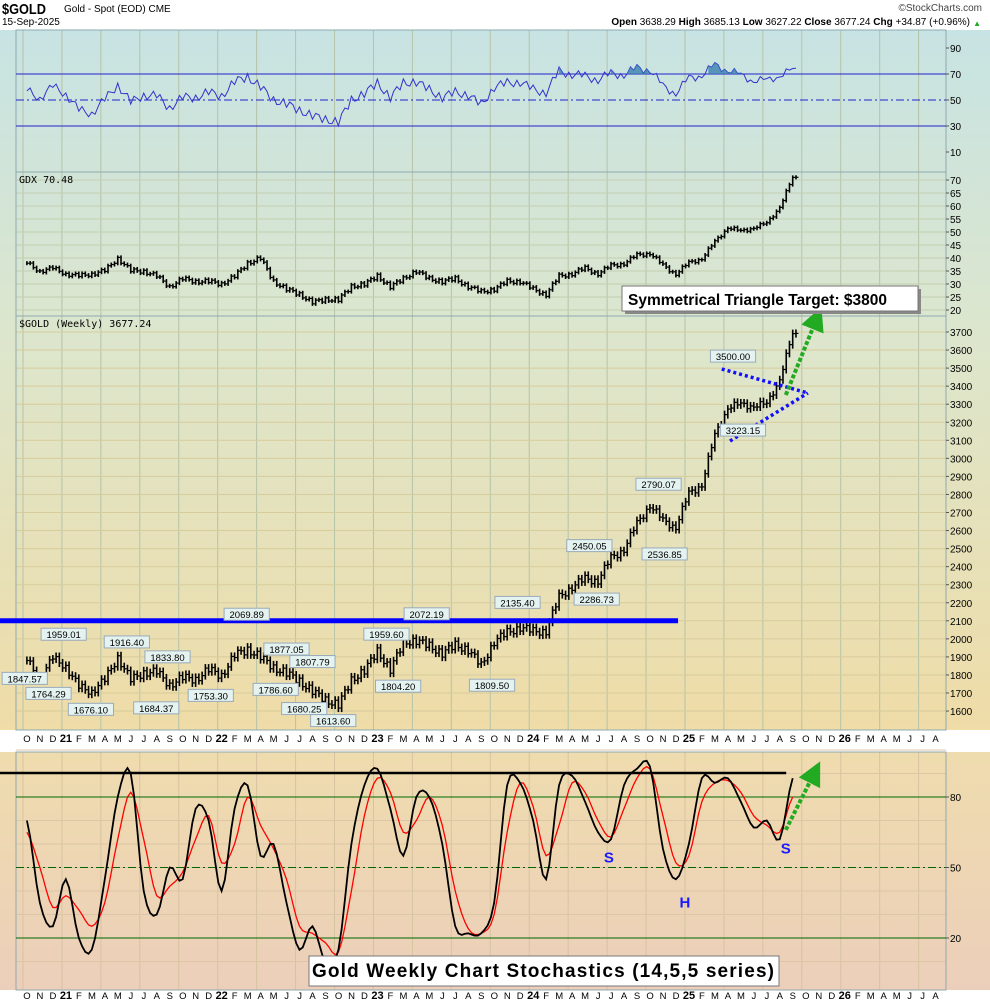 The width and height of the screenshot is (990, 1007). I want to click on target-arrow, so click(803, 351).